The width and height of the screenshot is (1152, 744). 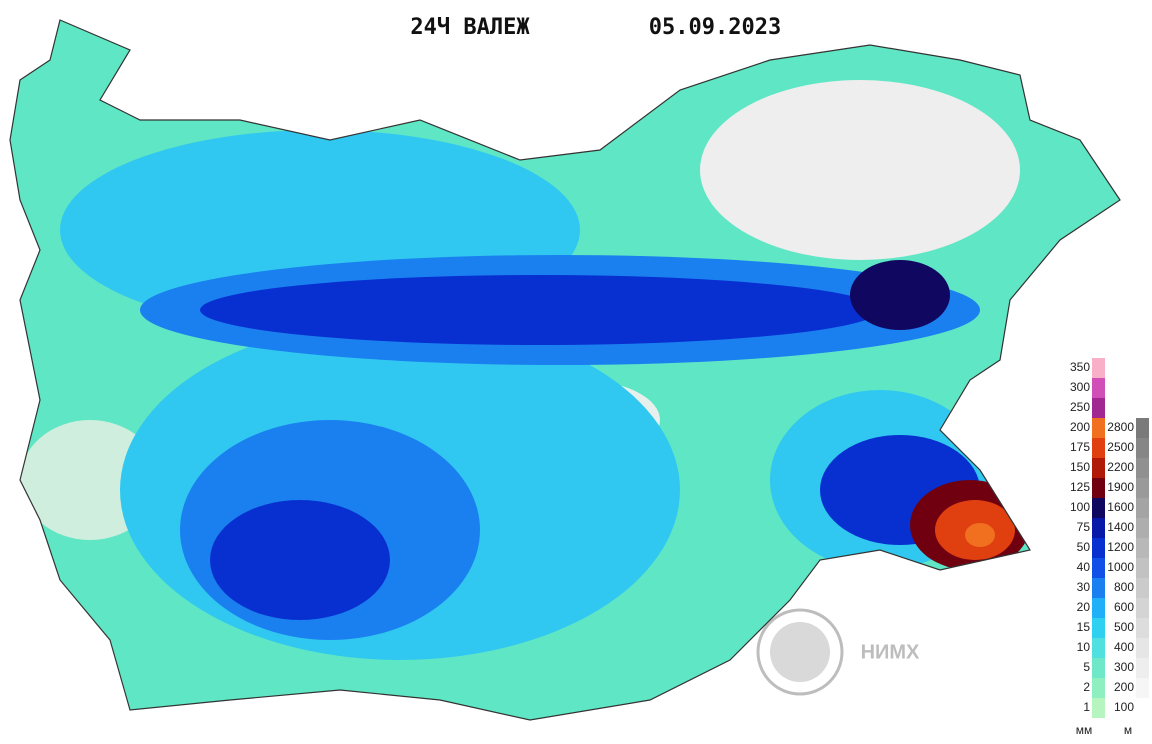 What do you see at coordinates (1080, 447) in the screenshot?
I see `precipitation-label: 175` at bounding box center [1080, 447].